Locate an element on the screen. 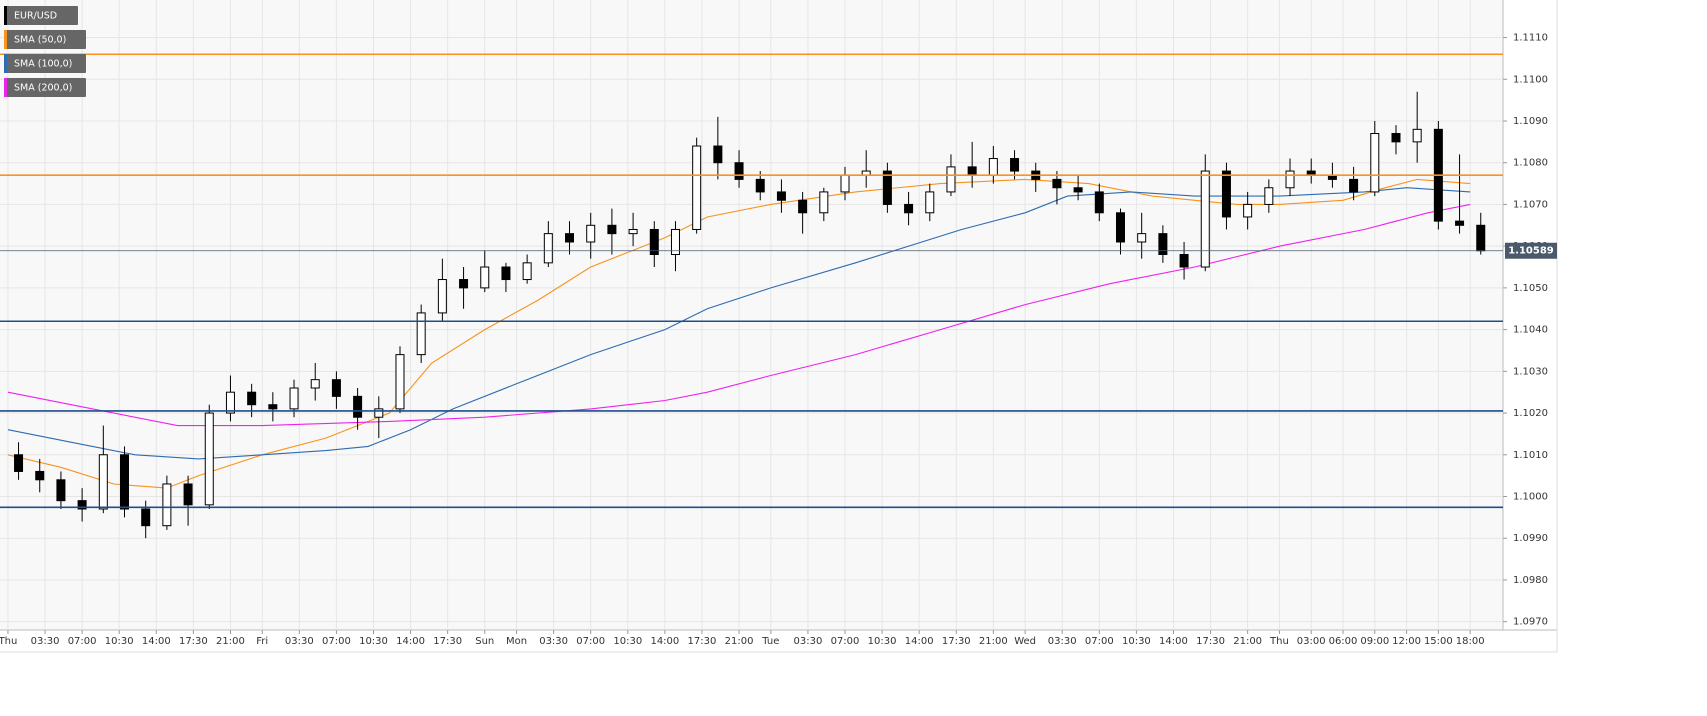 Image resolution: width=1707 pixels, height=716 pixels. last-price-box is located at coordinates (1531, 250).